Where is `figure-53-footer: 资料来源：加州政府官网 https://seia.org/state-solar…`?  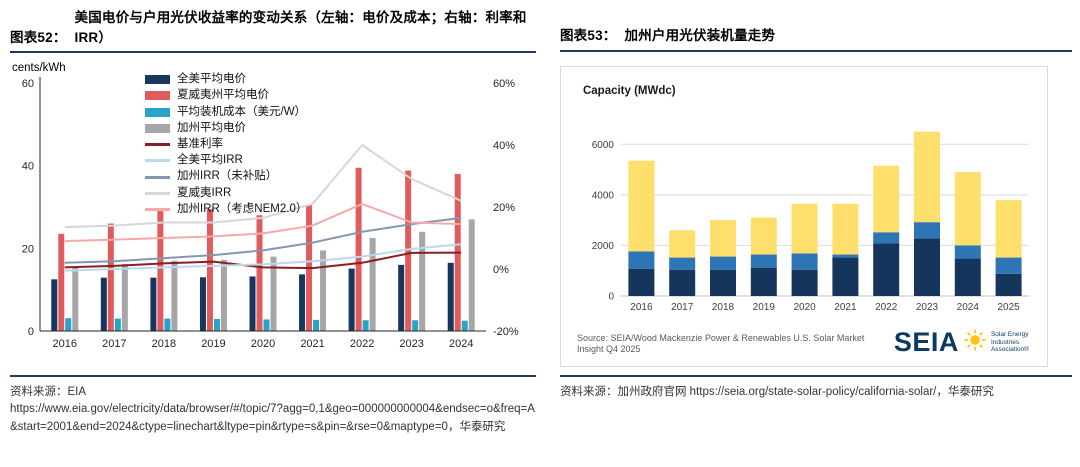
figure-53-footer: 资料来源：加州政府官网 https://seia.org/state-solar… is located at coordinates (815, 418).